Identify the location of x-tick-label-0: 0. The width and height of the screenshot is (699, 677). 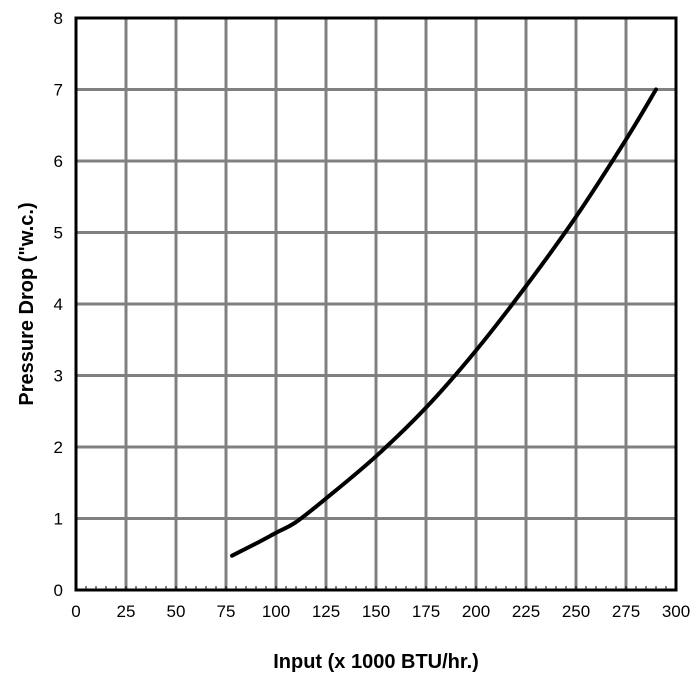
(75, 611).